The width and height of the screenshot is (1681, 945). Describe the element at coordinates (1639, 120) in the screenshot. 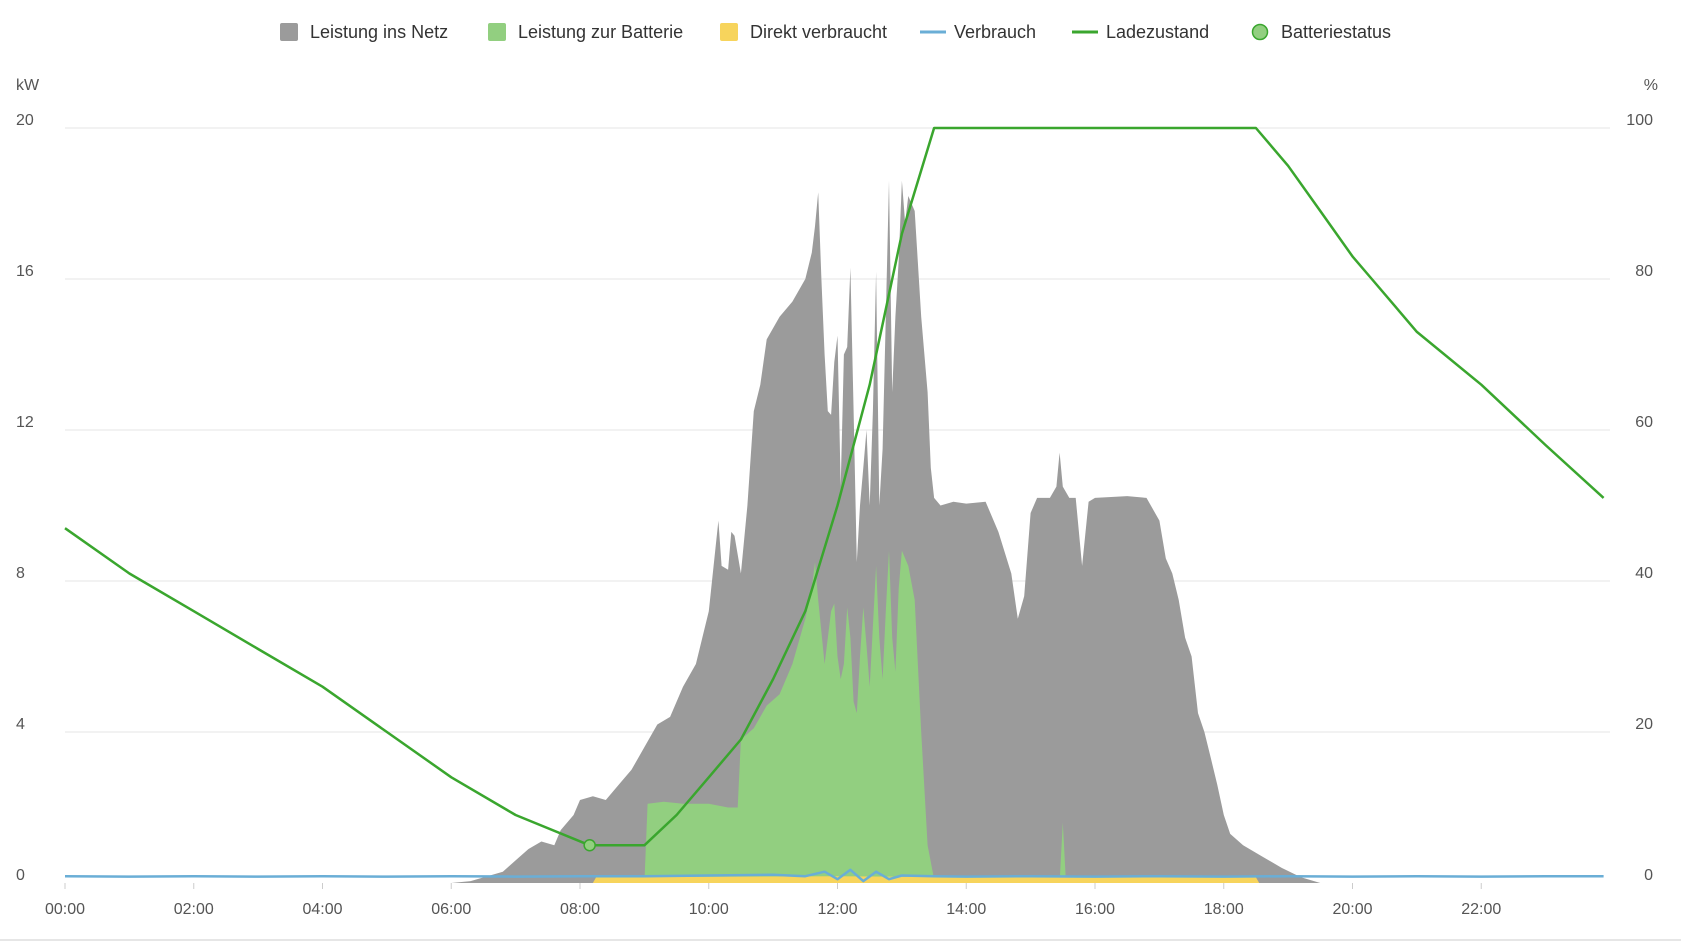

I see `right-tick-100: 100` at that location.